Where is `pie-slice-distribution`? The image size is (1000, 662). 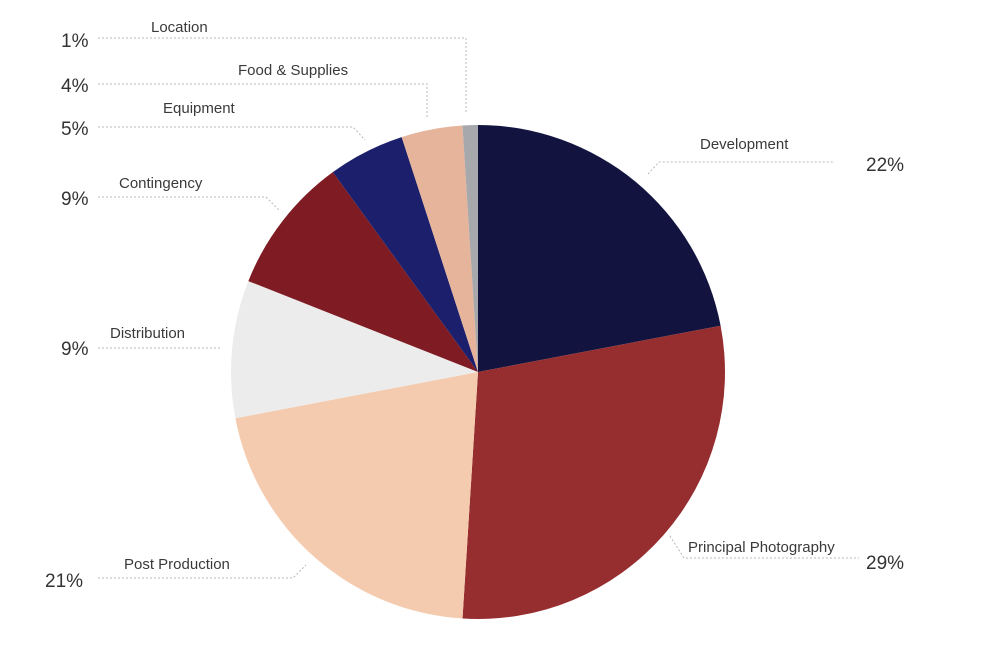
pie-slice-distribution is located at coordinates (354, 350).